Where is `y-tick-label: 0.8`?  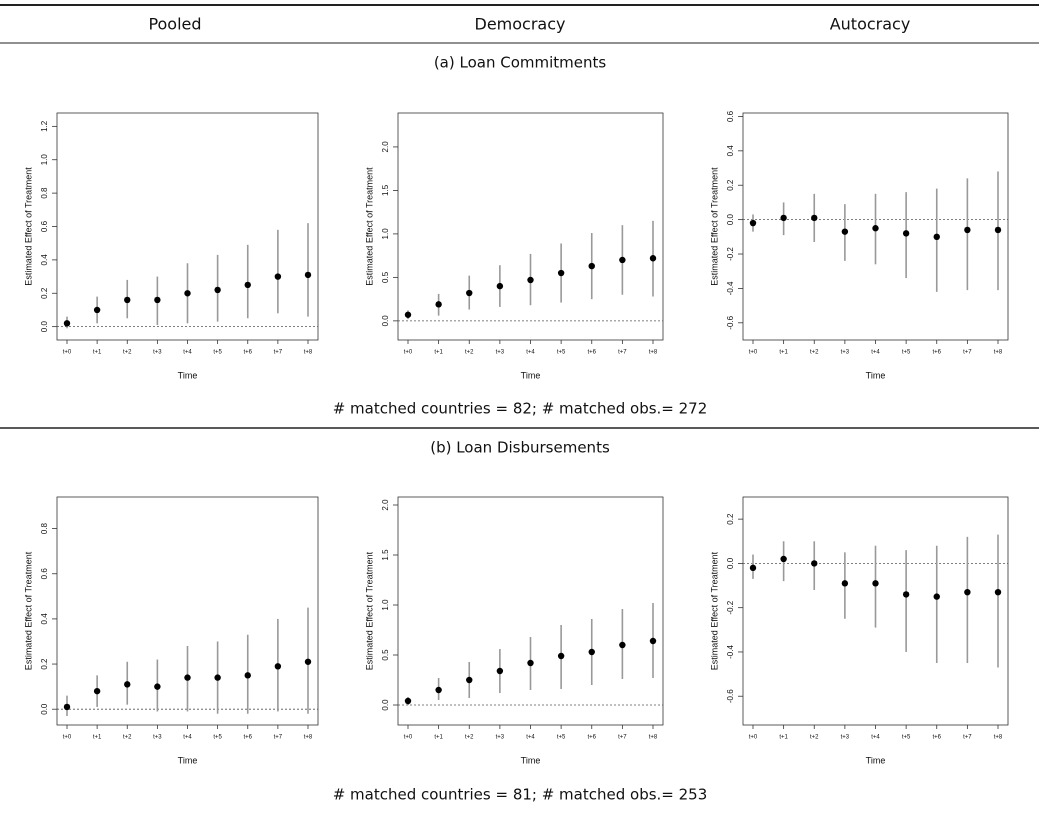 y-tick-label: 0.8 is located at coordinates (44, 528).